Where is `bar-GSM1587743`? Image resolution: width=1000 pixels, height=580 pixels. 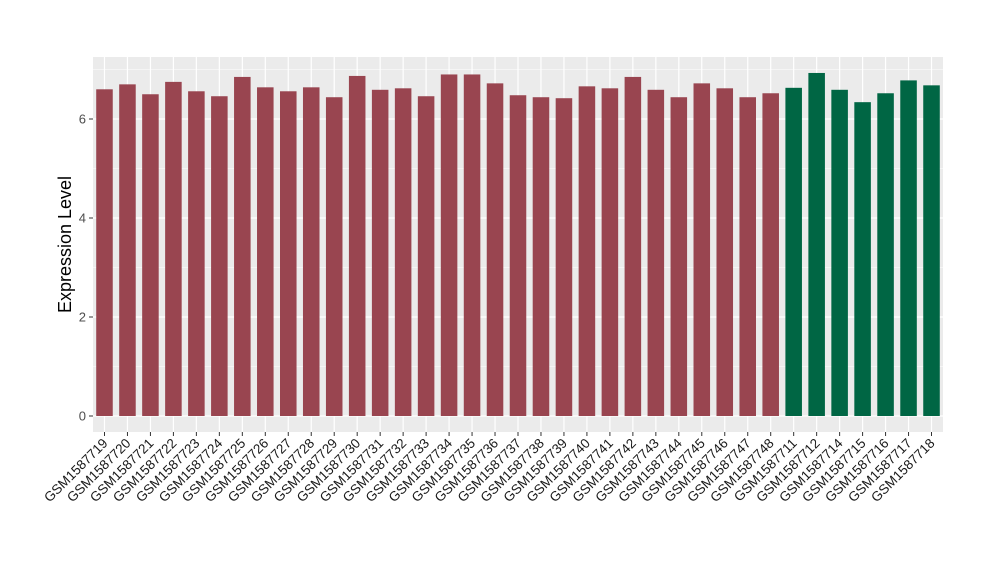 bar-GSM1587743 is located at coordinates (656, 253).